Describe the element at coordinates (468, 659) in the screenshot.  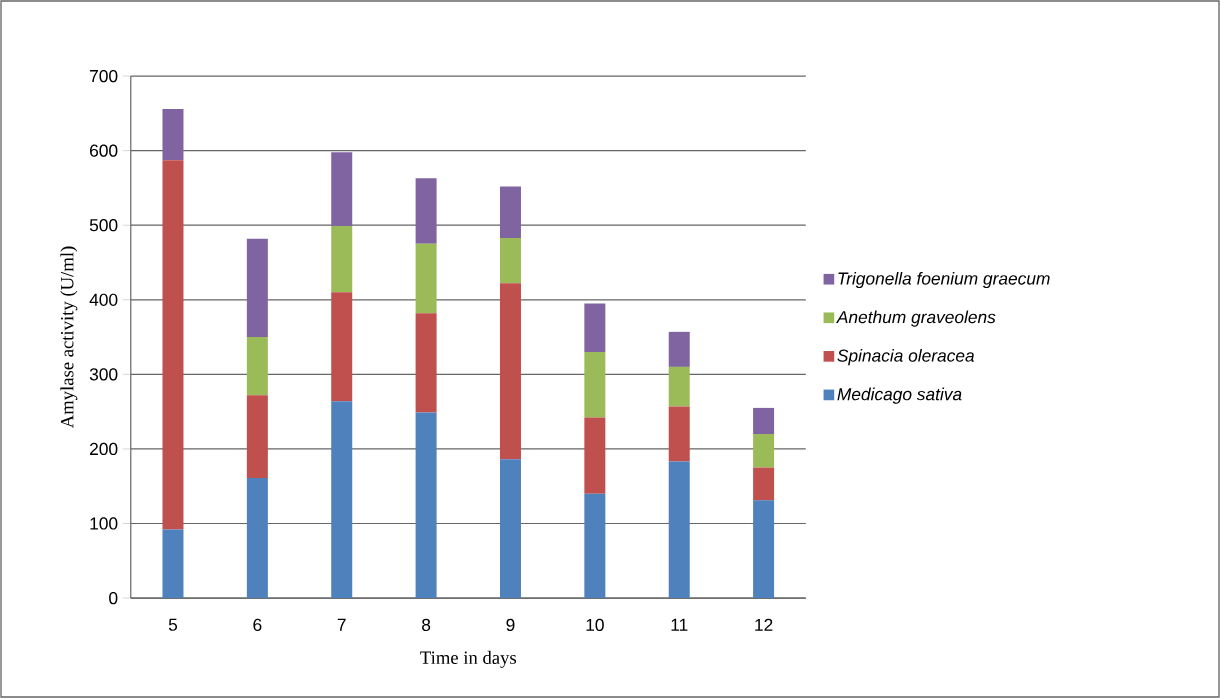
I see `x-axis-title: Time in days` at that location.